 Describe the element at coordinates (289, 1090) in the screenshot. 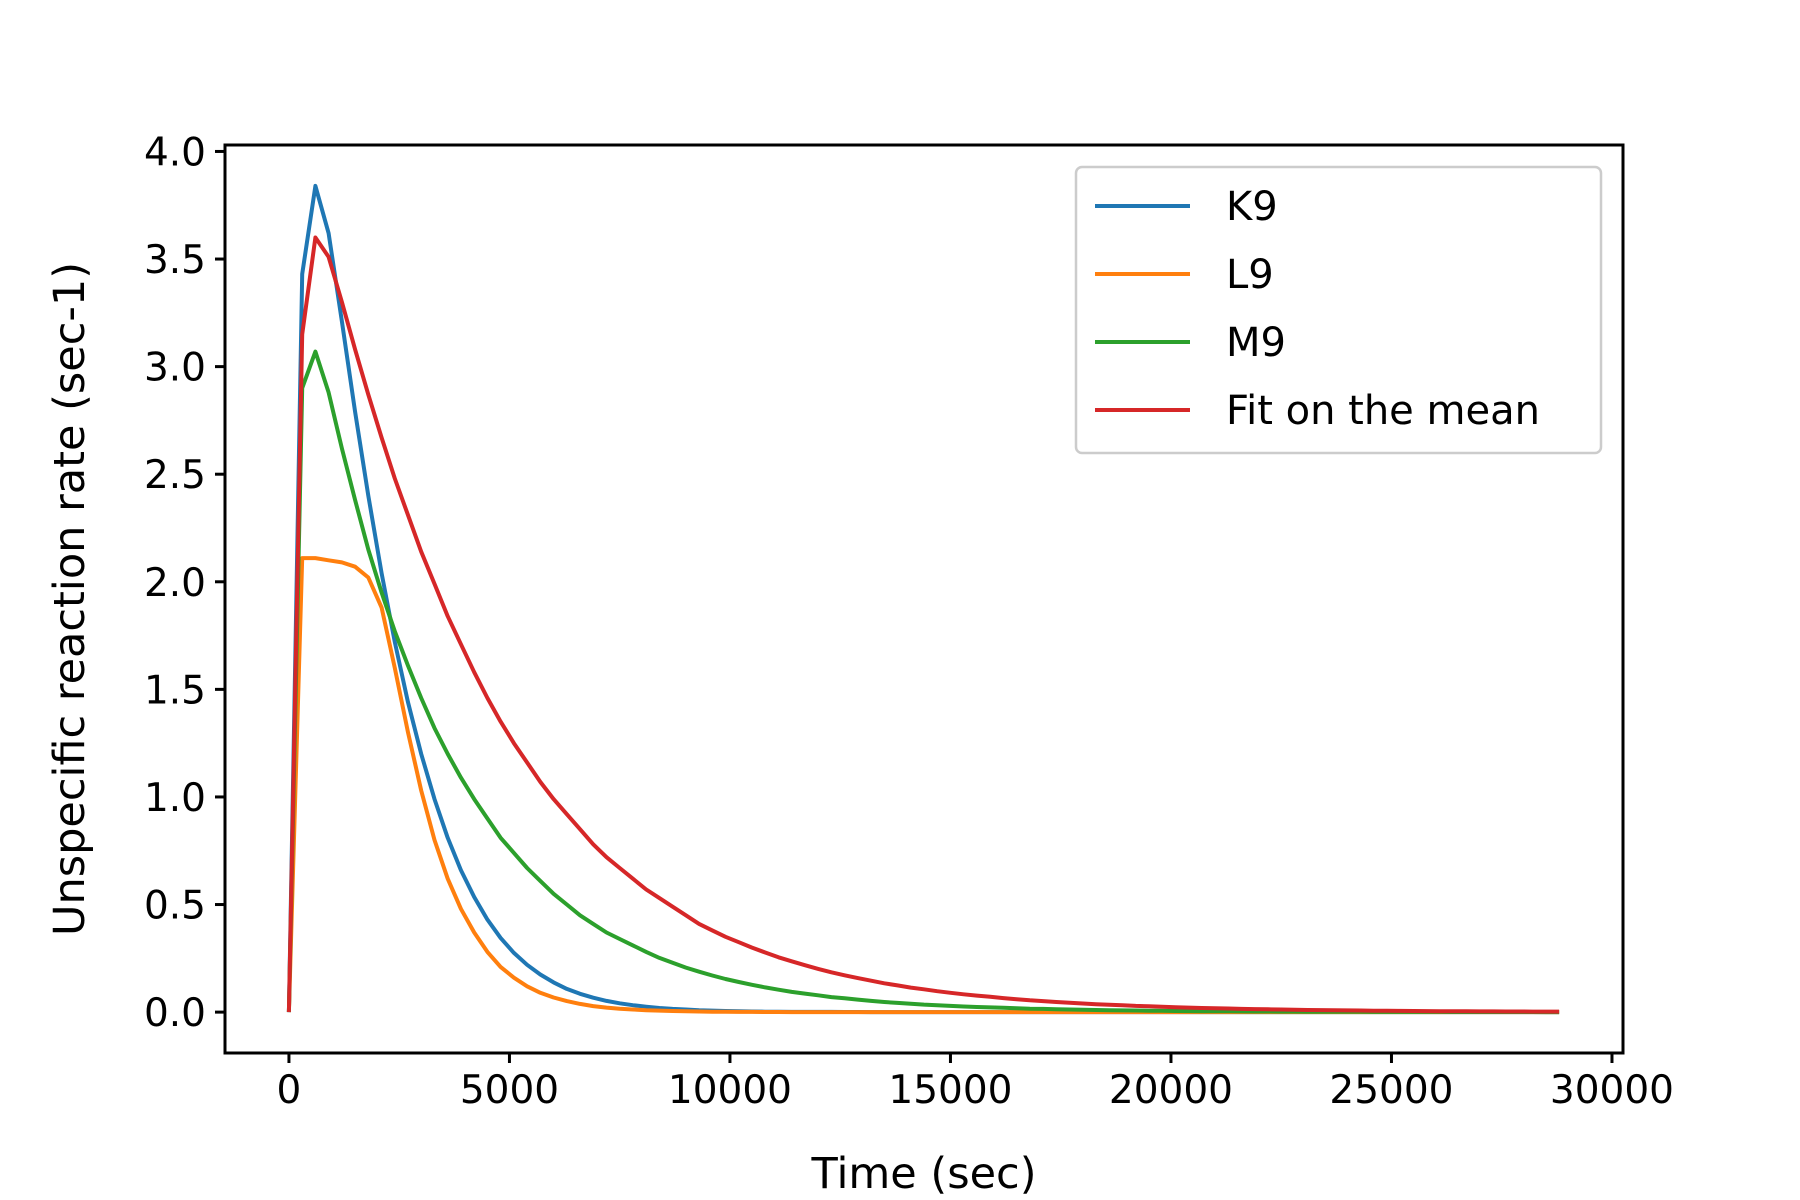

I see `x-tick-label: 0` at that location.